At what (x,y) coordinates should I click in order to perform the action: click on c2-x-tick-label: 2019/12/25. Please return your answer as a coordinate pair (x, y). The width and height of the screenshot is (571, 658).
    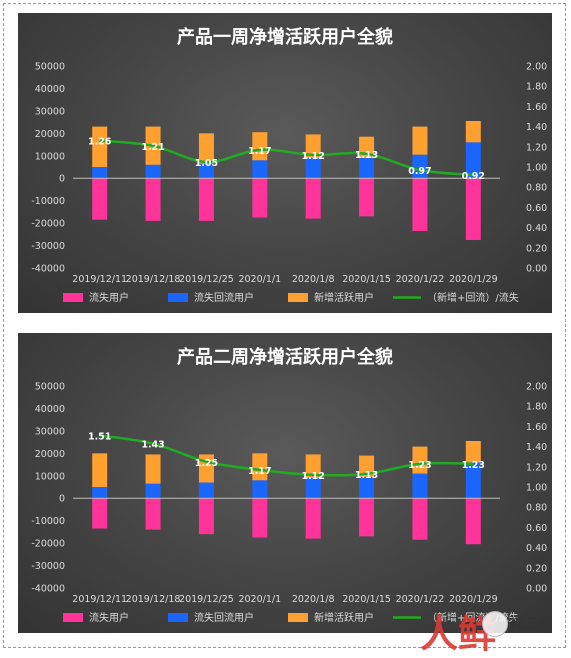
    Looking at the image, I should click on (206, 599).